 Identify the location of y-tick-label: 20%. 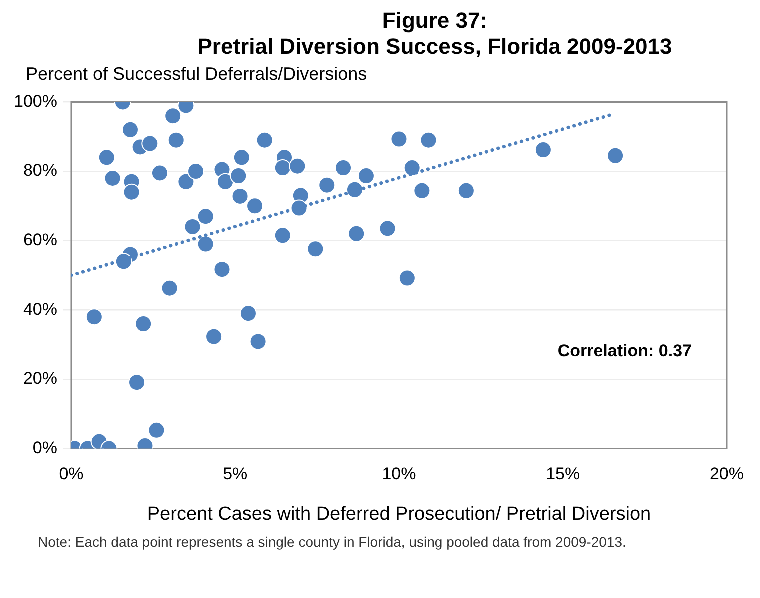
(40, 378).